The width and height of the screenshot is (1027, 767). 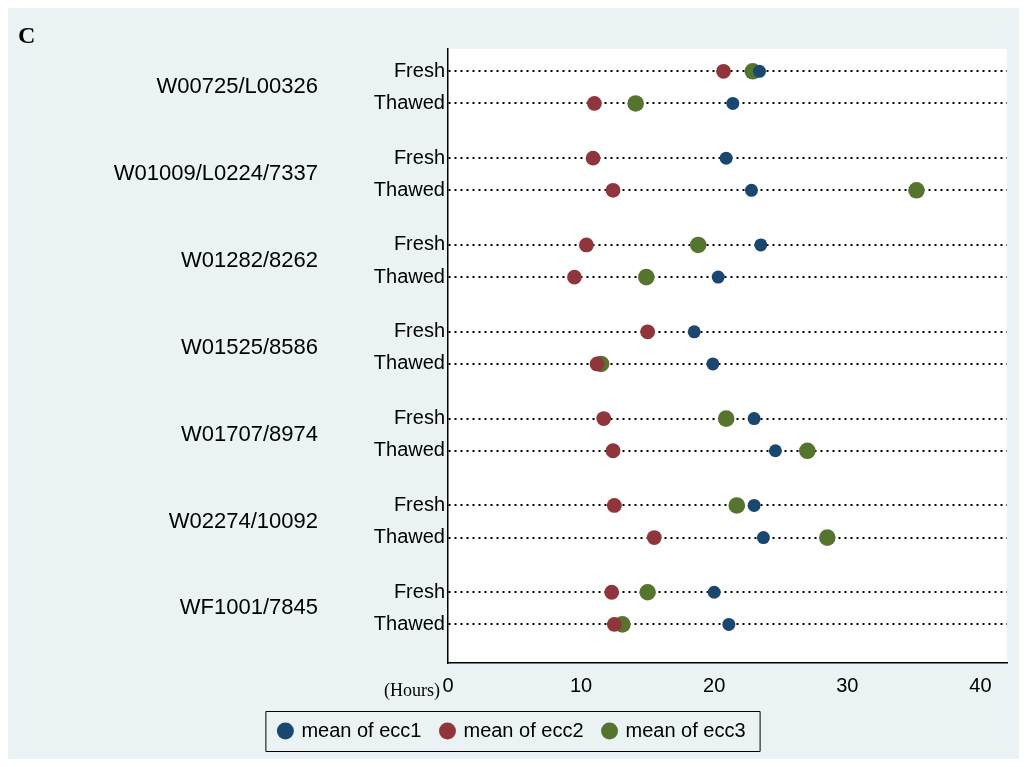 What do you see at coordinates (980, 684) in the screenshot?
I see `x-tick-label: 40` at bounding box center [980, 684].